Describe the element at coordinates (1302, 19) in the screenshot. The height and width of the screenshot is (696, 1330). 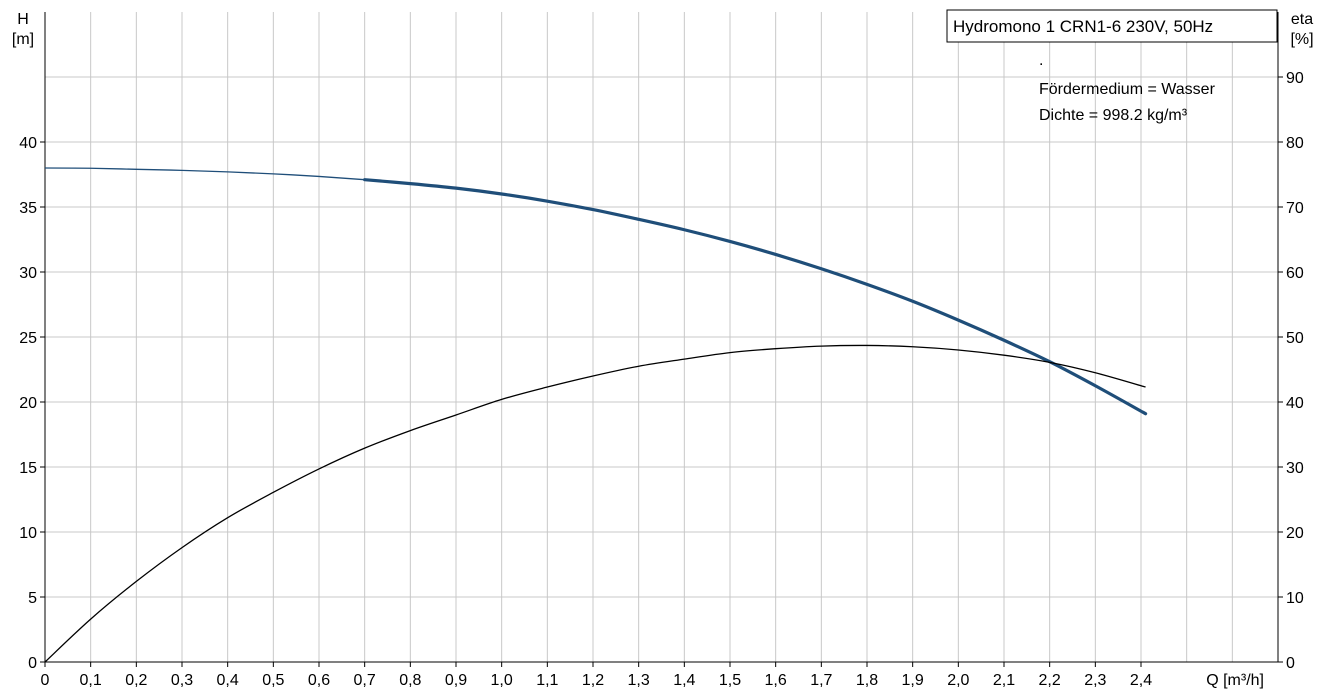
I see `y-right-label-line1: eta` at that location.